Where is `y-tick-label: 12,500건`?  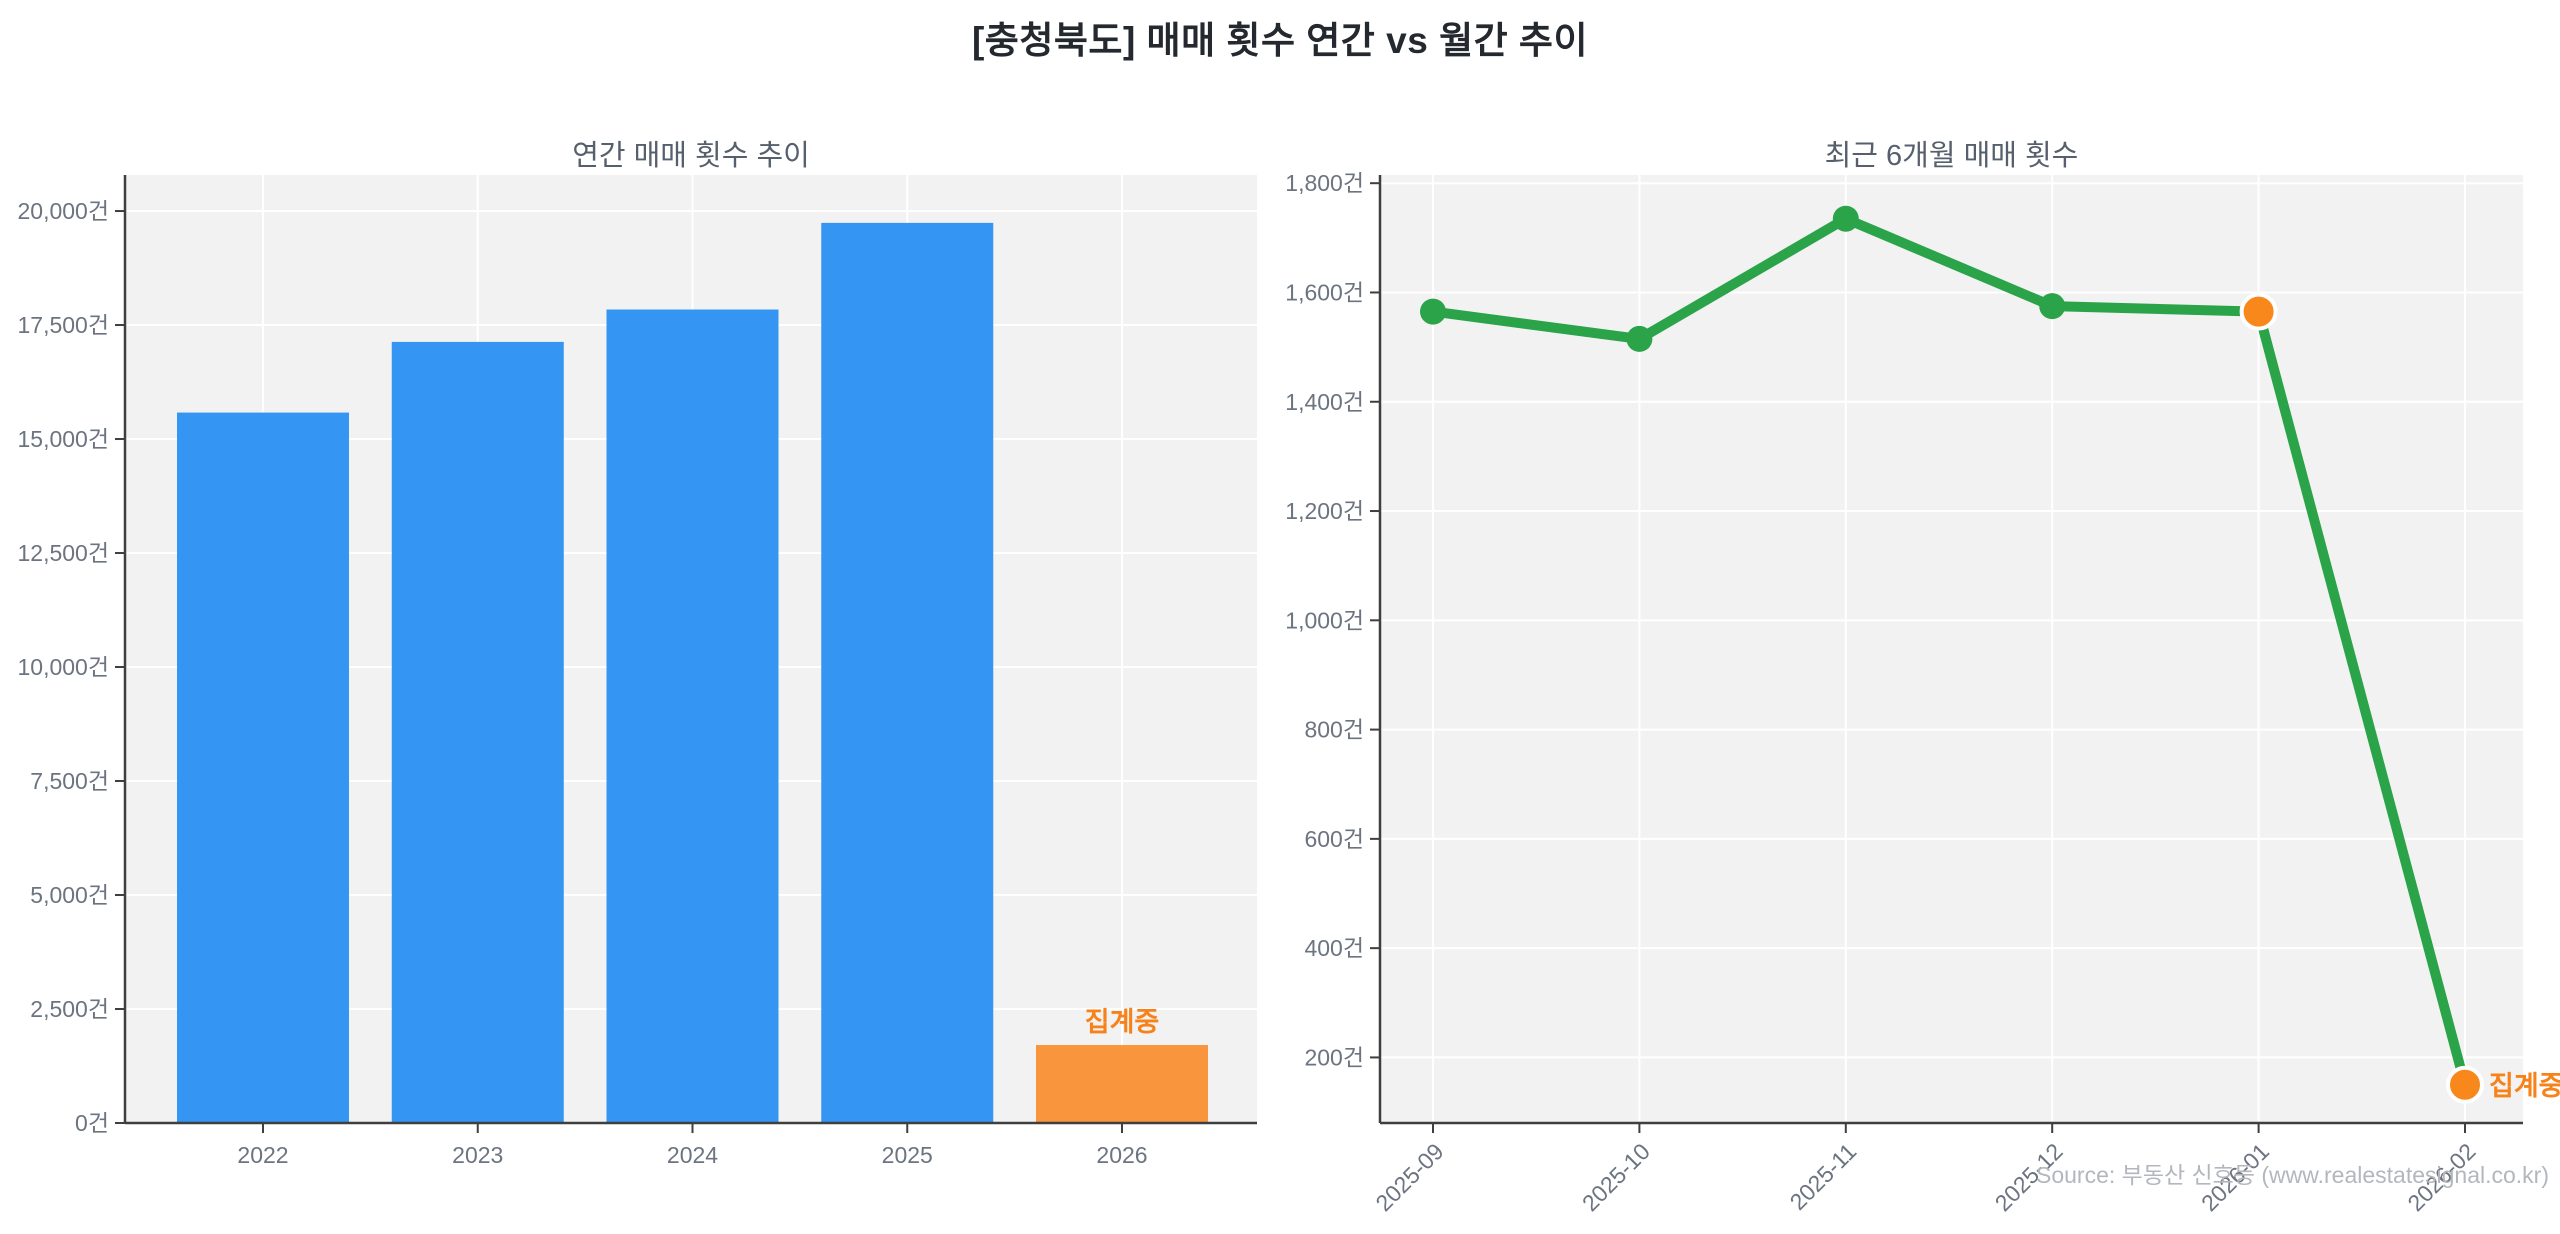
y-tick-label: 12,500건 is located at coordinates (63, 553).